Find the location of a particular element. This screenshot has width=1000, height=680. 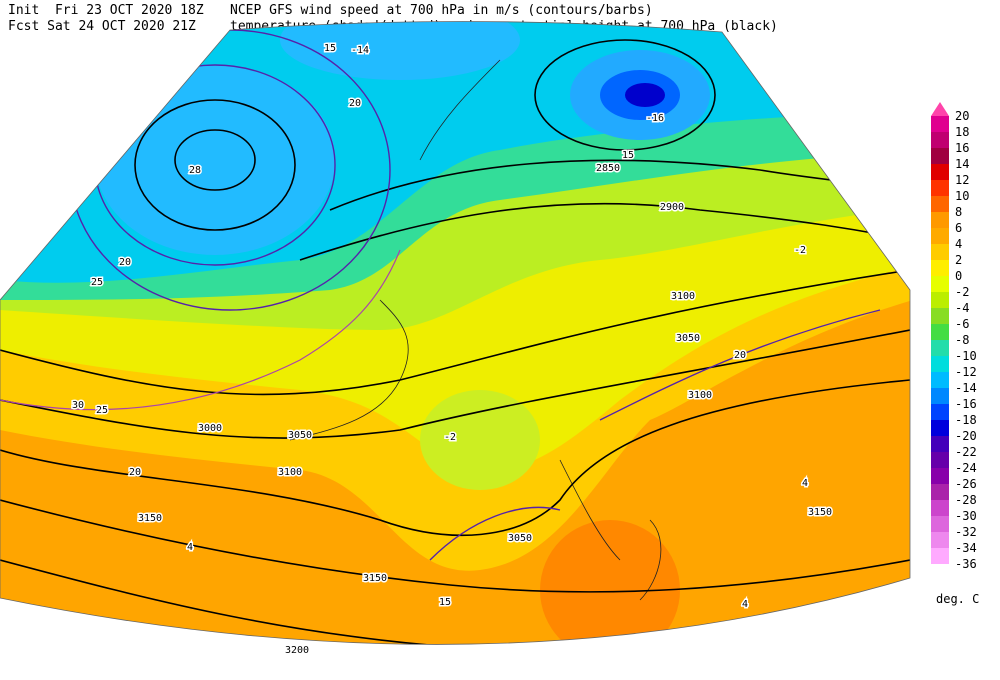

colorbar-label: -12 is located at coordinates (966, 372).